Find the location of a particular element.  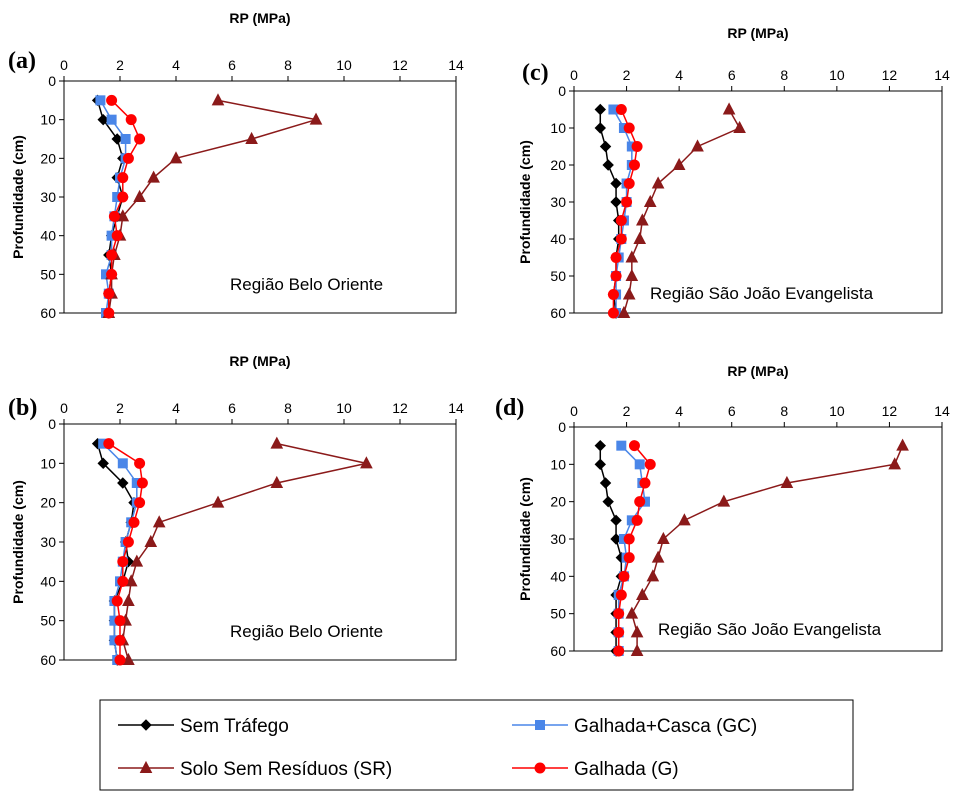

y-tick-label: 60 is located at coordinates (558, 651).